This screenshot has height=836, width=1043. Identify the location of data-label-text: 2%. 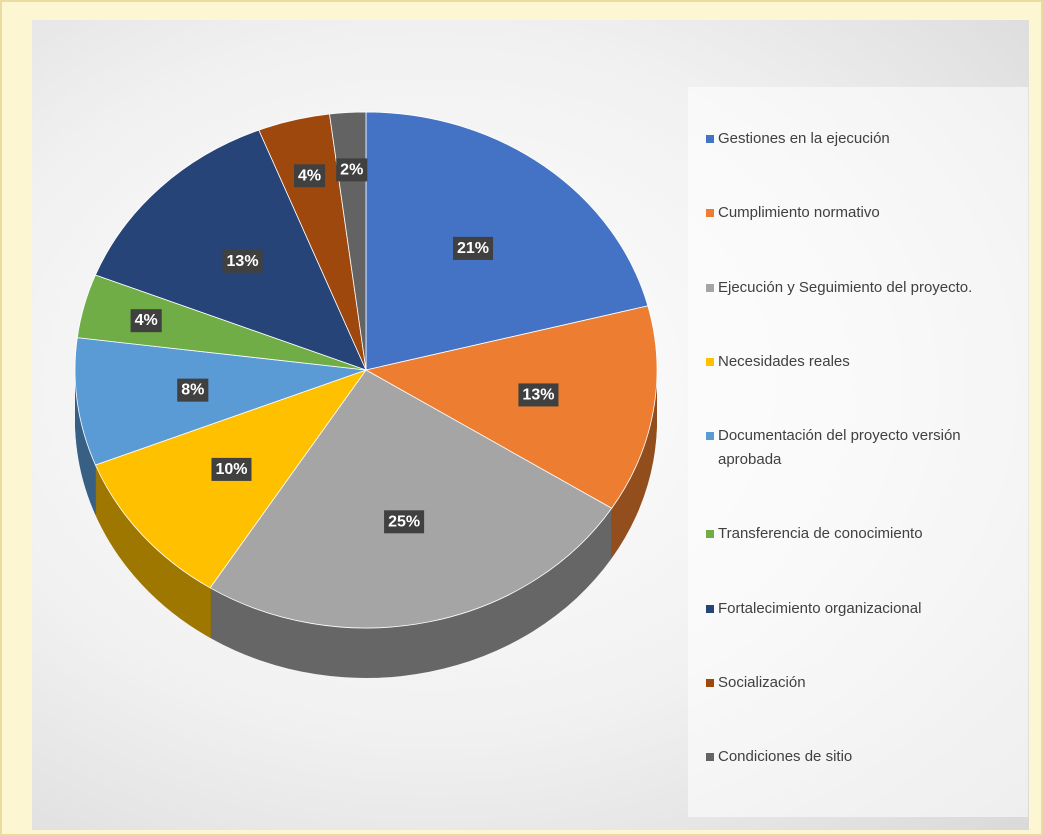
(351, 169).